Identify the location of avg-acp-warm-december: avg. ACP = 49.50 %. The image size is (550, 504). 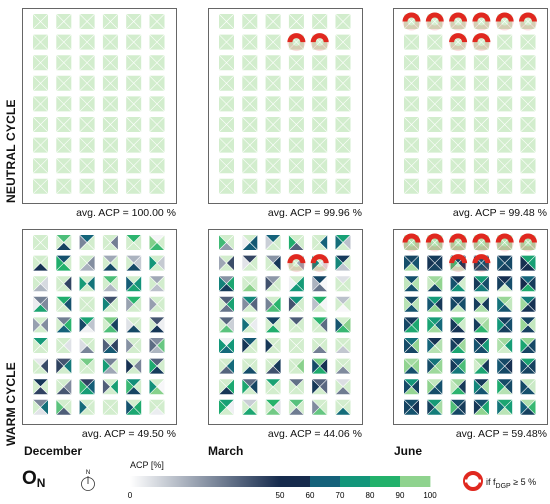
(128, 434).